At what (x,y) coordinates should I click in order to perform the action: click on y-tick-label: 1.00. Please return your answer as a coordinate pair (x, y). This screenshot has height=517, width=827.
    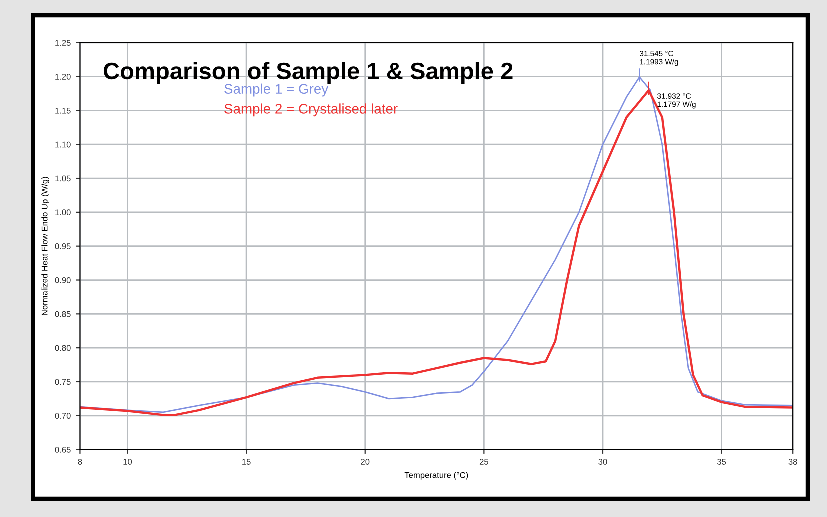
    Looking at the image, I should click on (63, 213).